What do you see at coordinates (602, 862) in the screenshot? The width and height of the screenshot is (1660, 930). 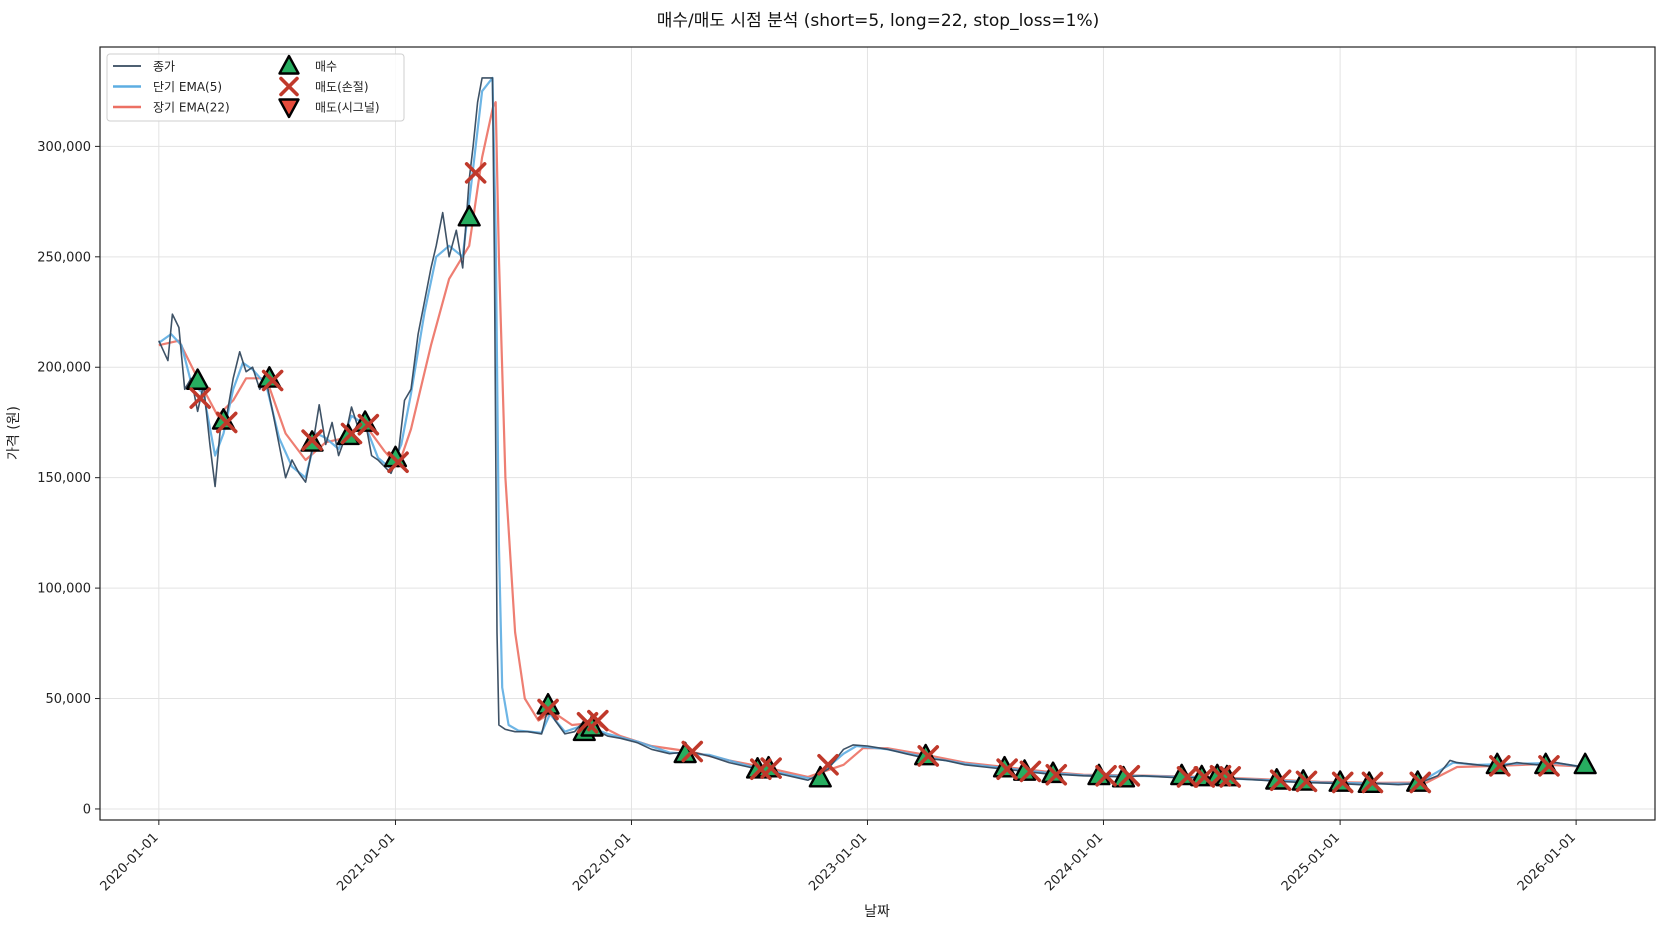 I see `x-tick-label: 2022-01-01` at bounding box center [602, 862].